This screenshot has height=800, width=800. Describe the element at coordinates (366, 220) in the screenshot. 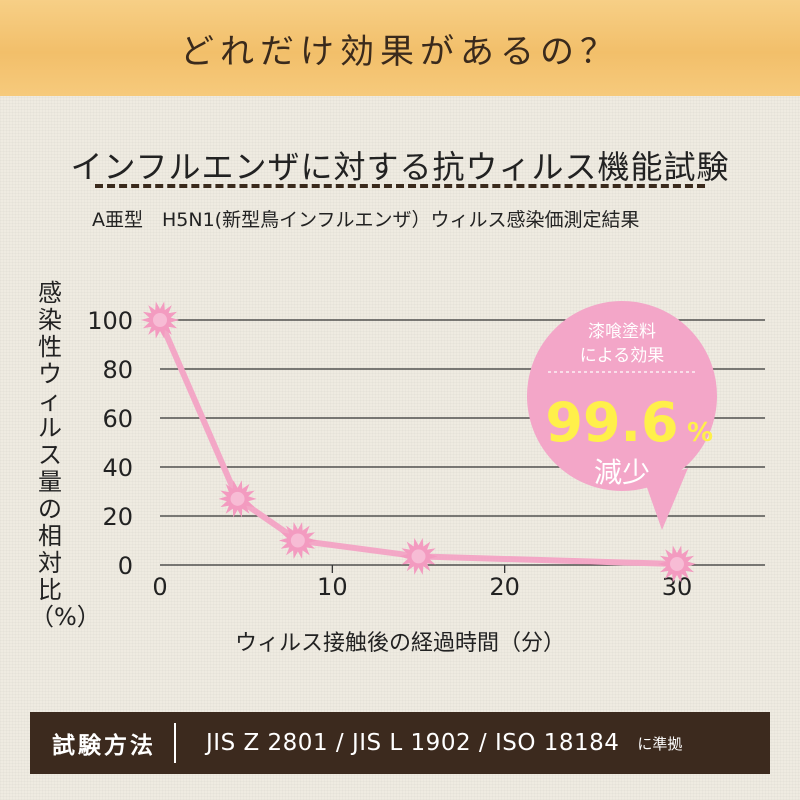

I see `chart-subtitle: A亜型 H5N1(新型鳥インフルエンザ）ウィルス感染価測定結果` at that location.